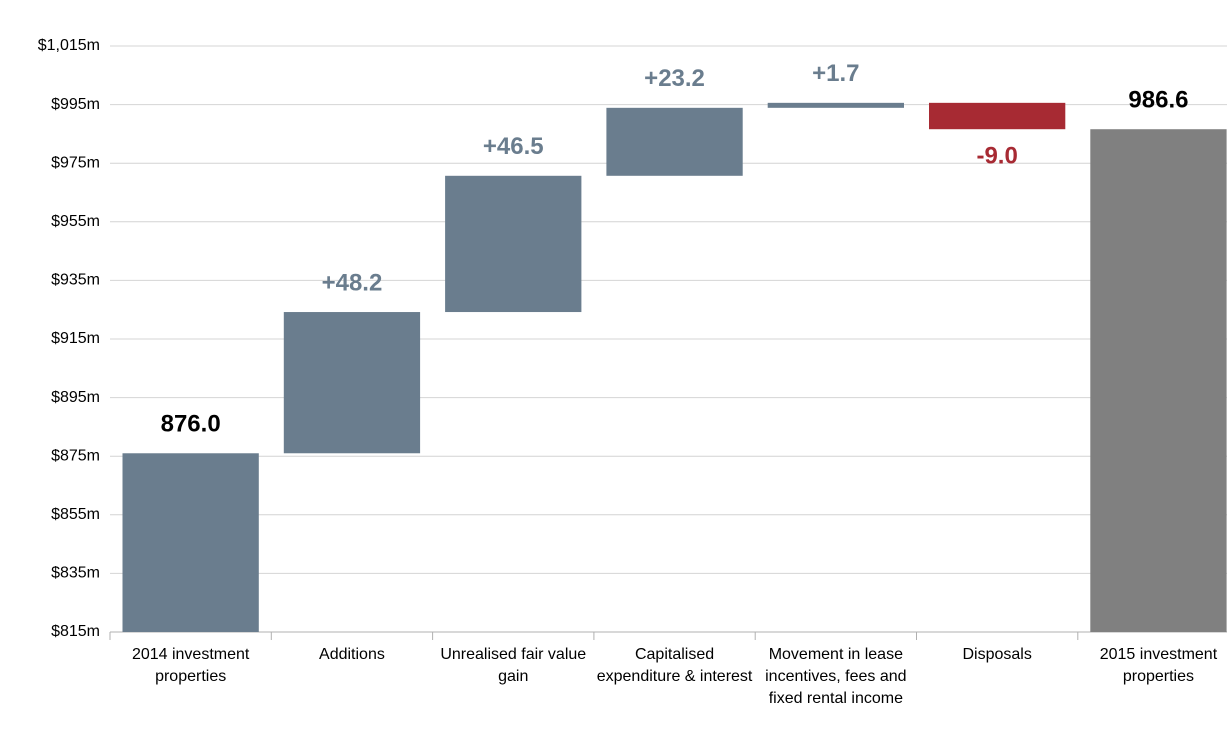 The width and height of the screenshot is (1227, 729). What do you see at coordinates (997, 654) in the screenshot?
I see `x-tick-label: Disposals` at bounding box center [997, 654].